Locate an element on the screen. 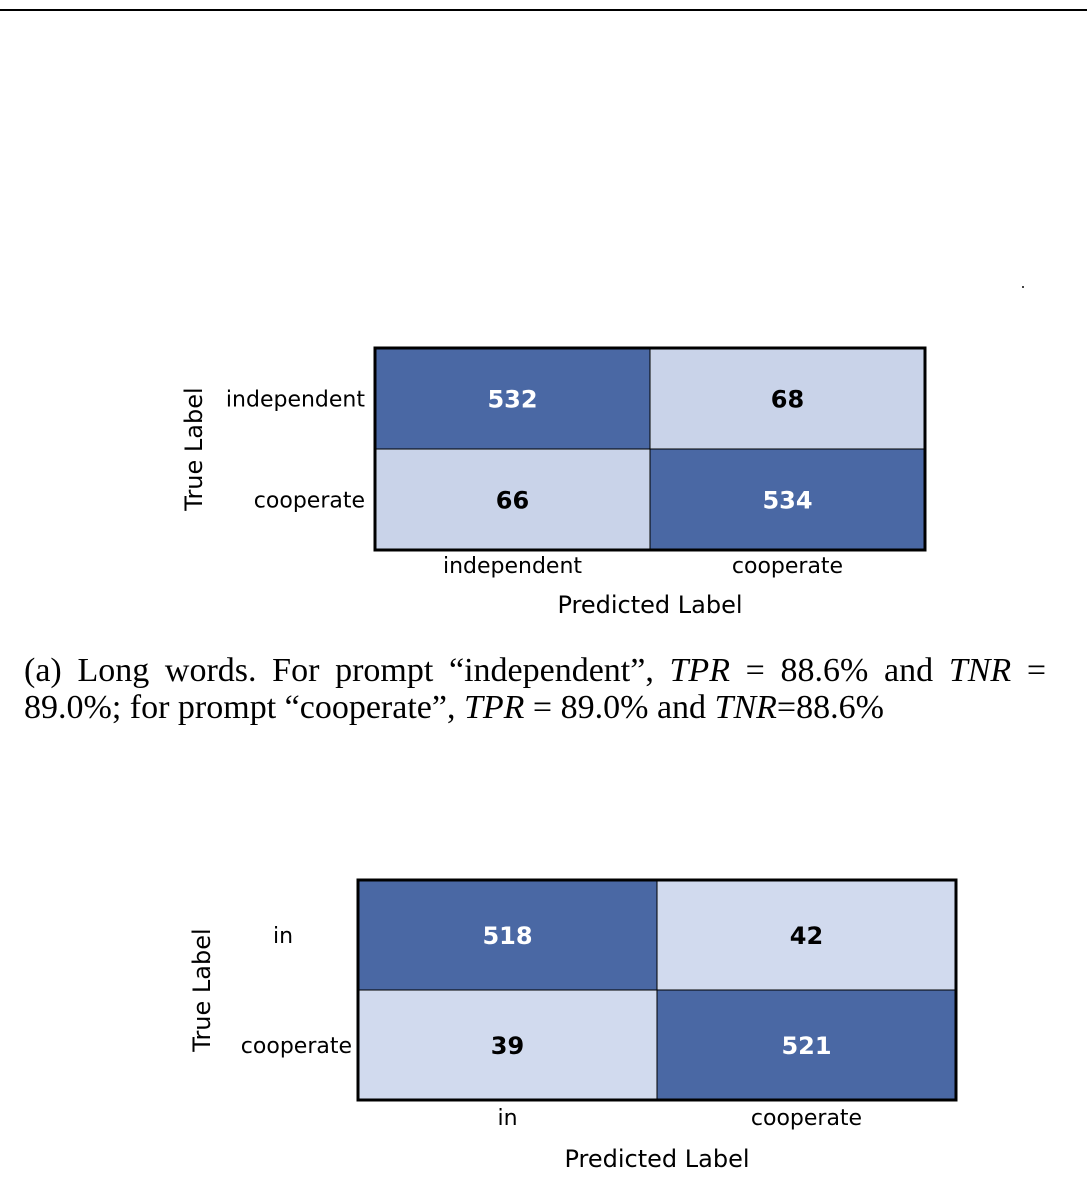 The image size is (1087, 1183). caption-and-1: and is located at coordinates (909, 670).